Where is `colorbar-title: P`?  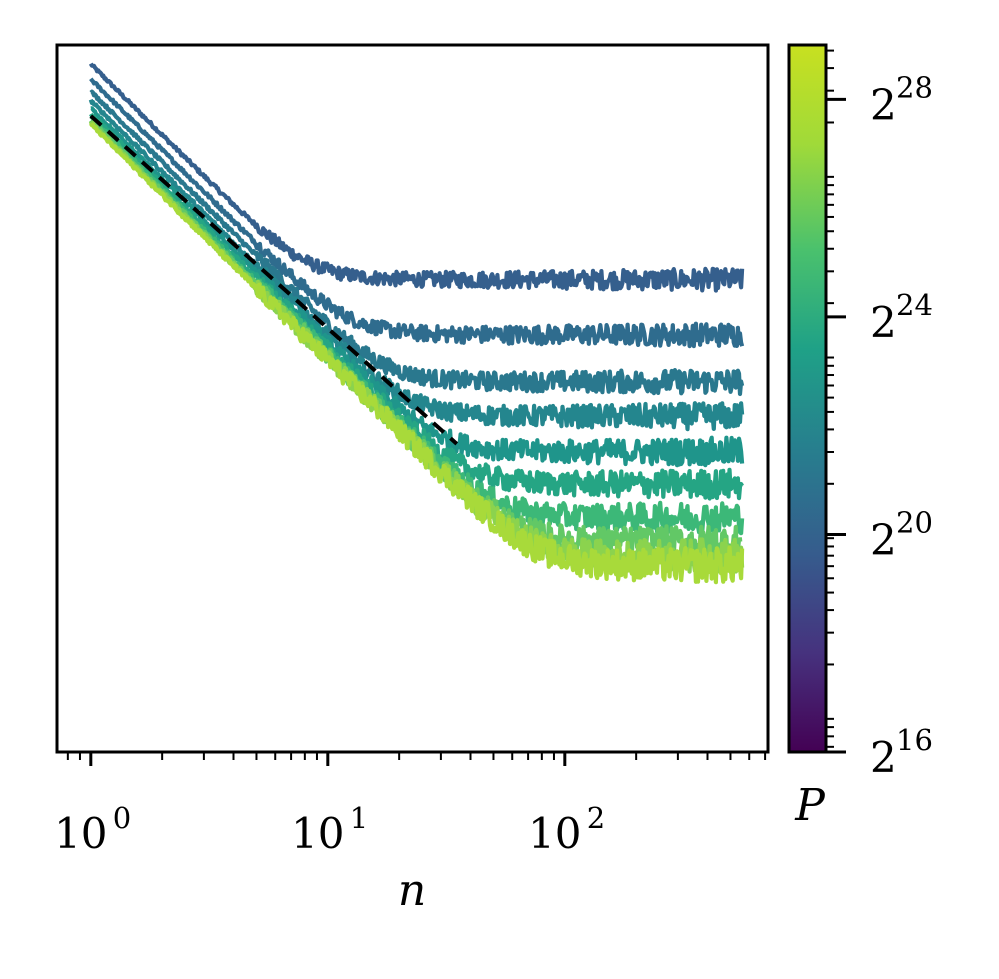
colorbar-title: P is located at coordinates (810, 805).